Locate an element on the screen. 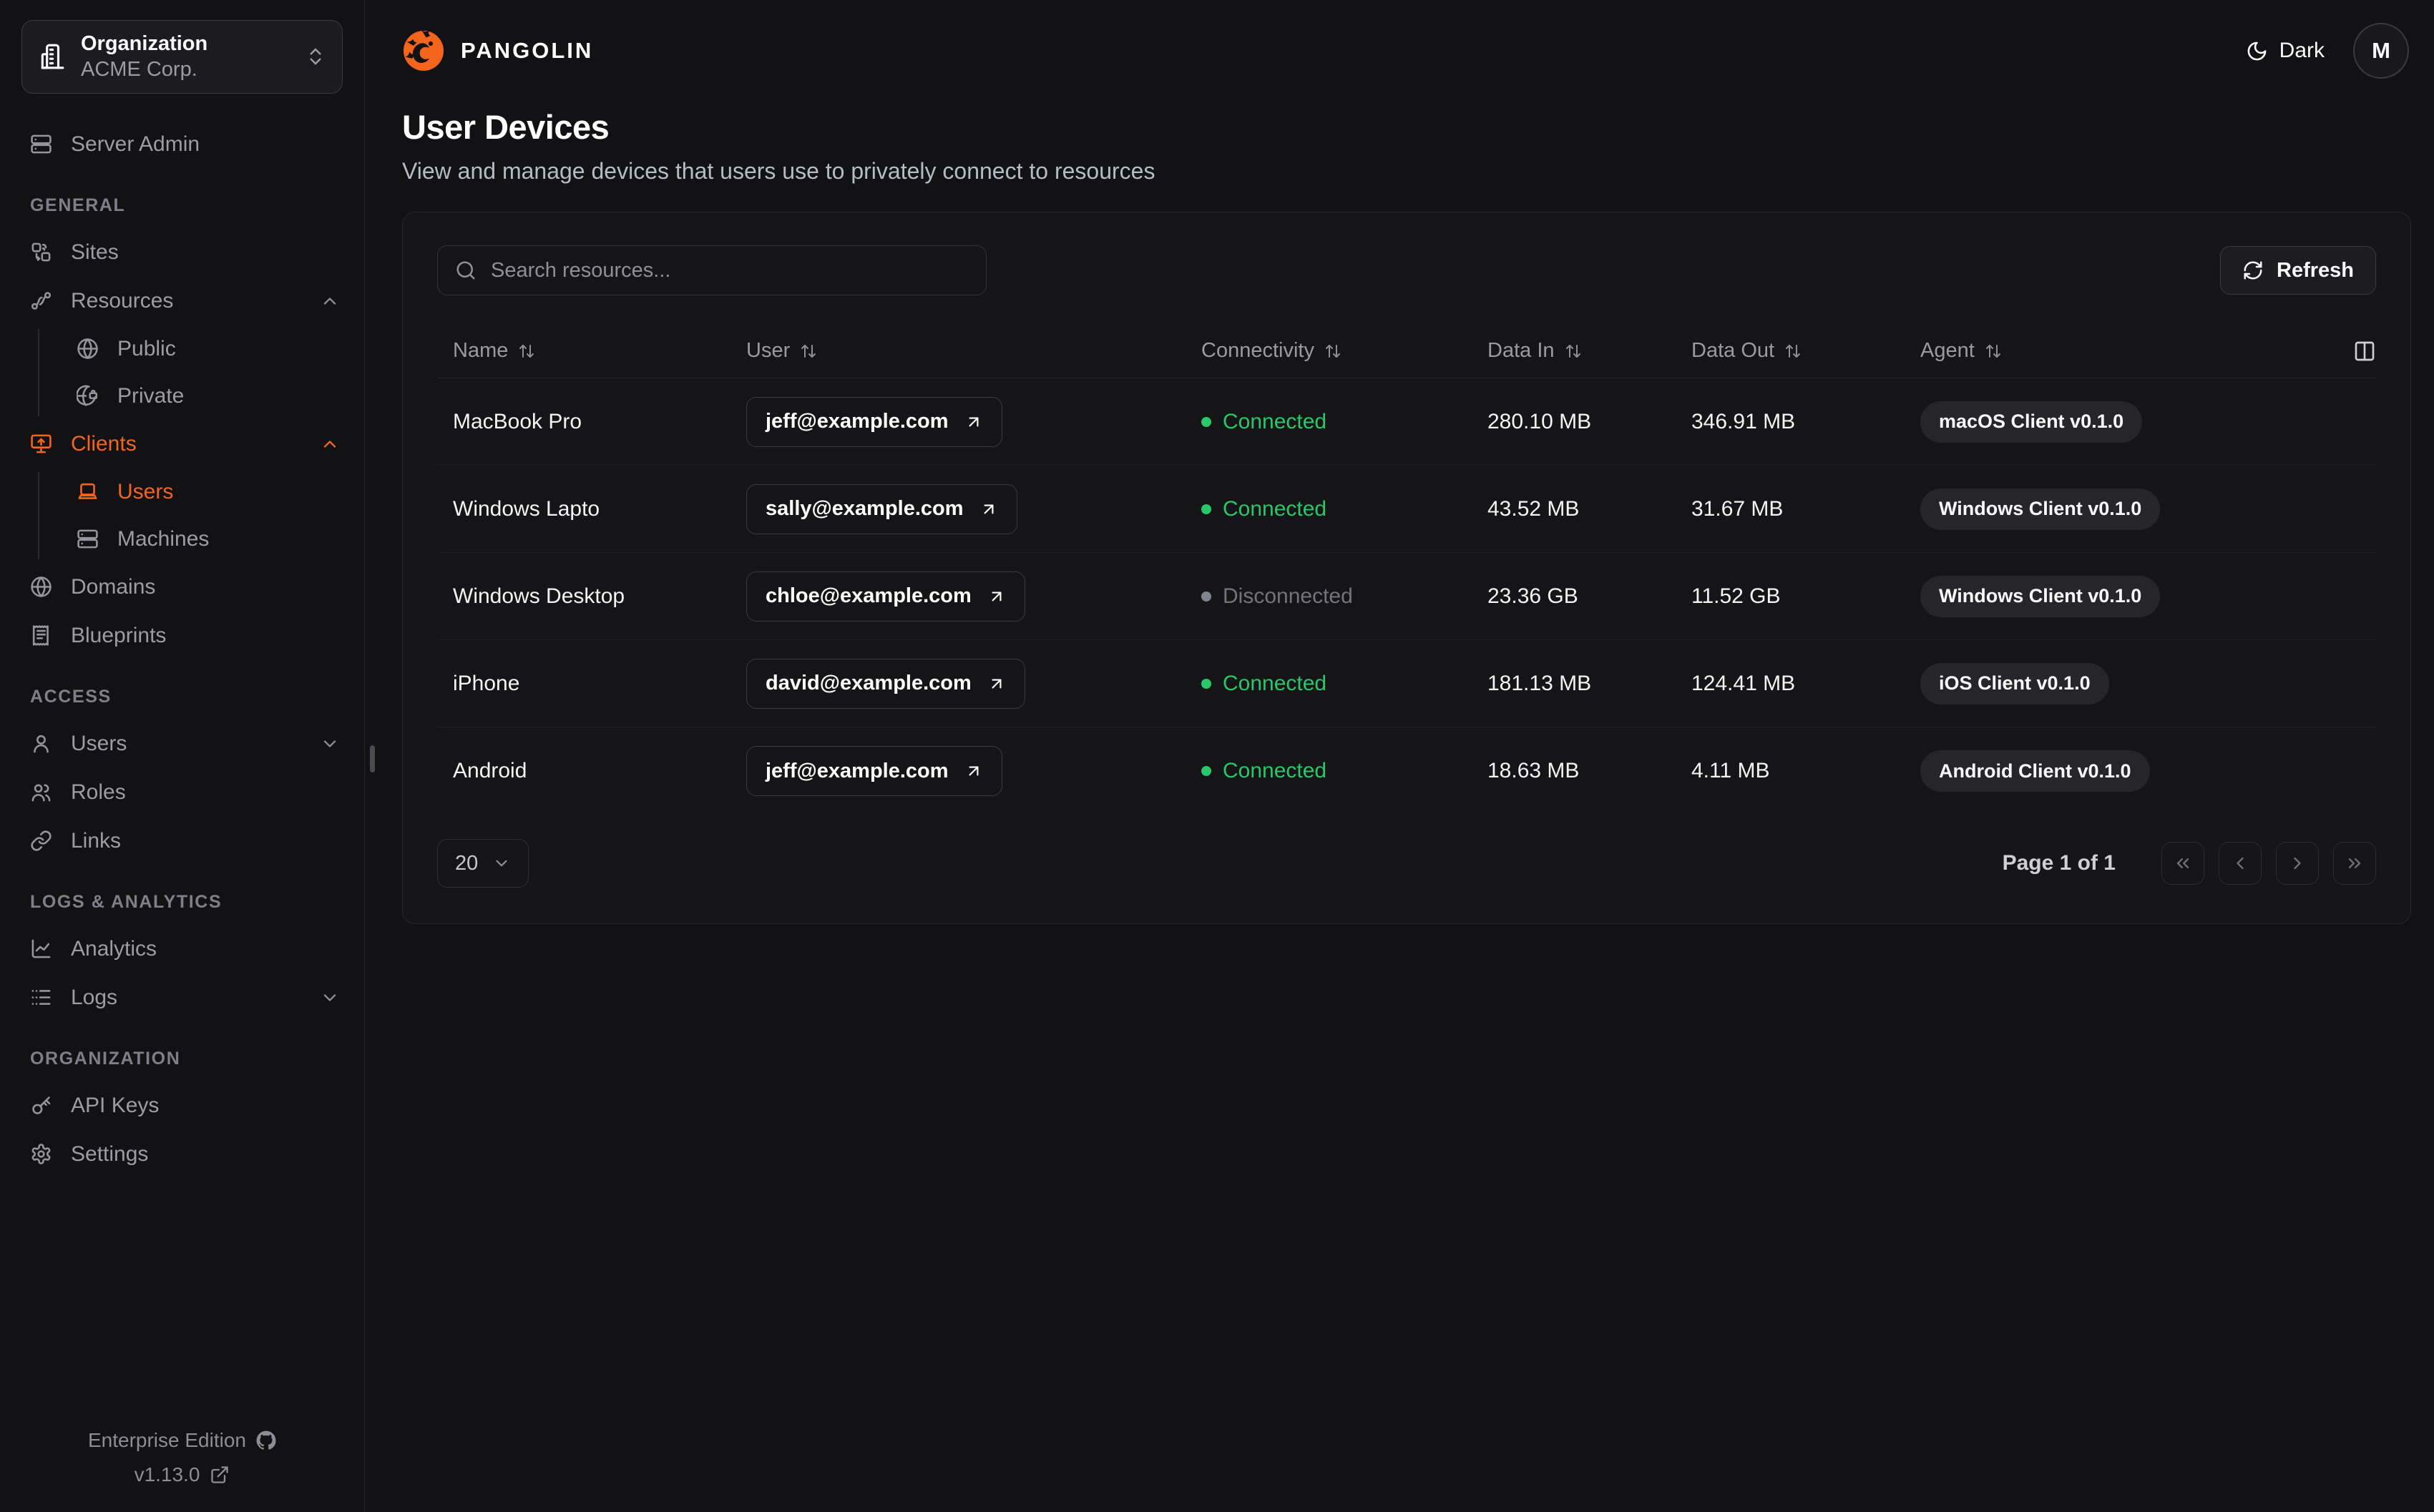 This screenshot has width=2434, height=1512. avatar-initial: M is located at coordinates (2381, 50).